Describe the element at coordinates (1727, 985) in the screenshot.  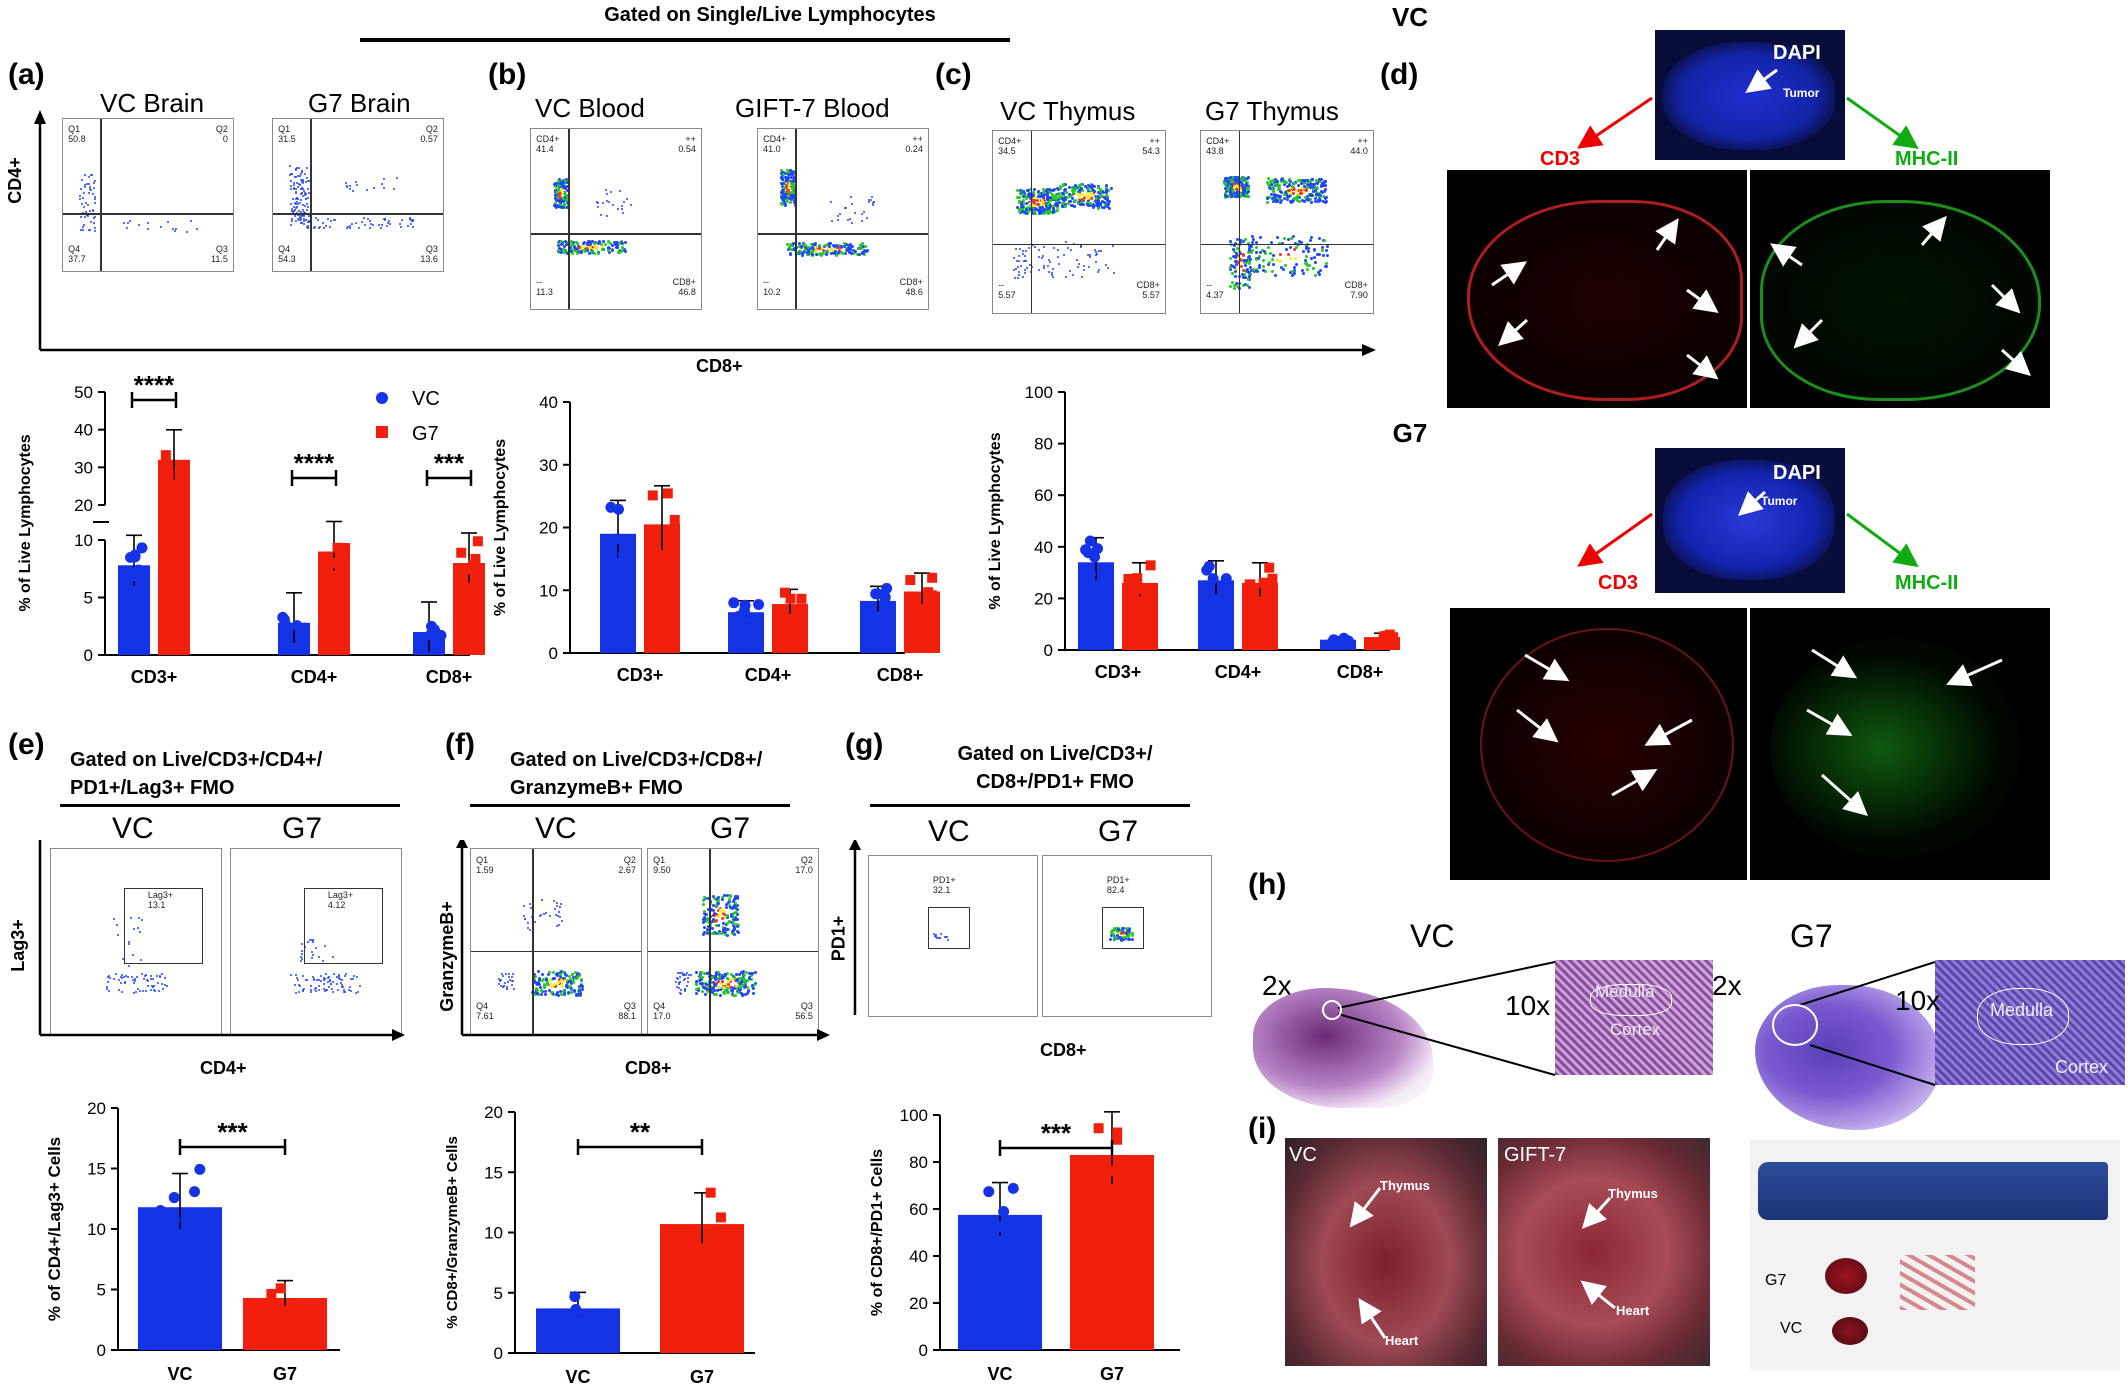
I see `h-g7-2x: 2x` at that location.